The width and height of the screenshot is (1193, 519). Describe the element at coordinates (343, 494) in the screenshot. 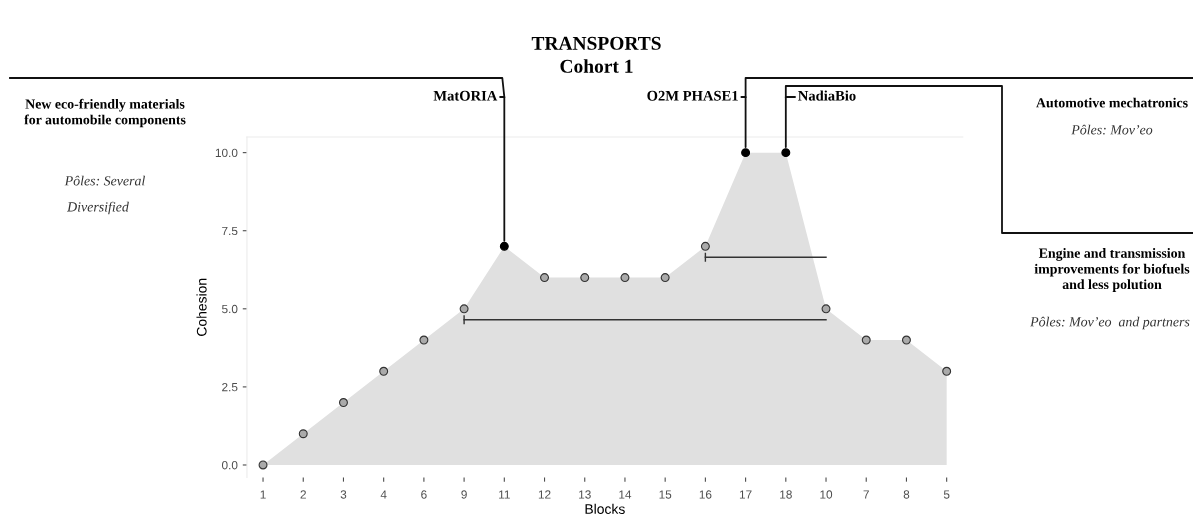

I see `x-tick-label: 3` at that location.